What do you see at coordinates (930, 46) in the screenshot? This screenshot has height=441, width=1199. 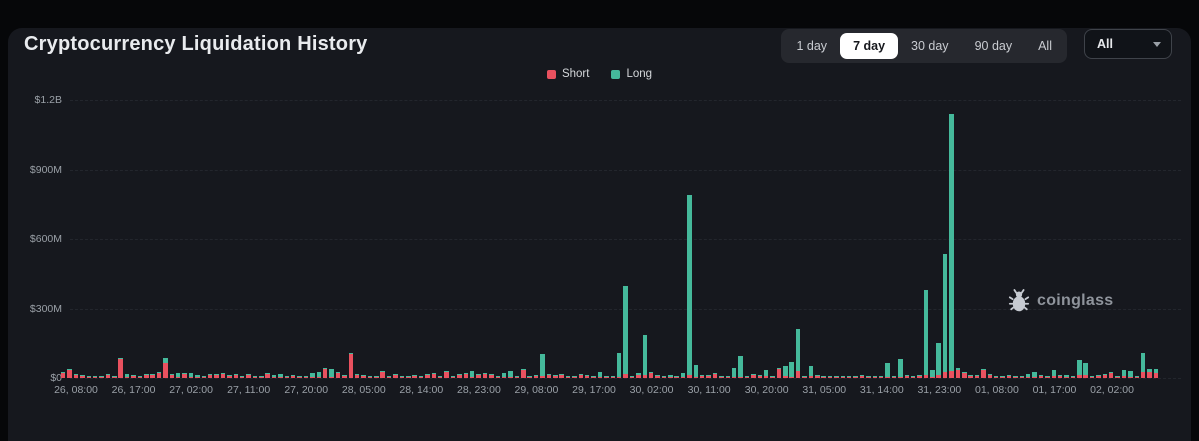 I see `range-button-2: 30 day` at bounding box center [930, 46].